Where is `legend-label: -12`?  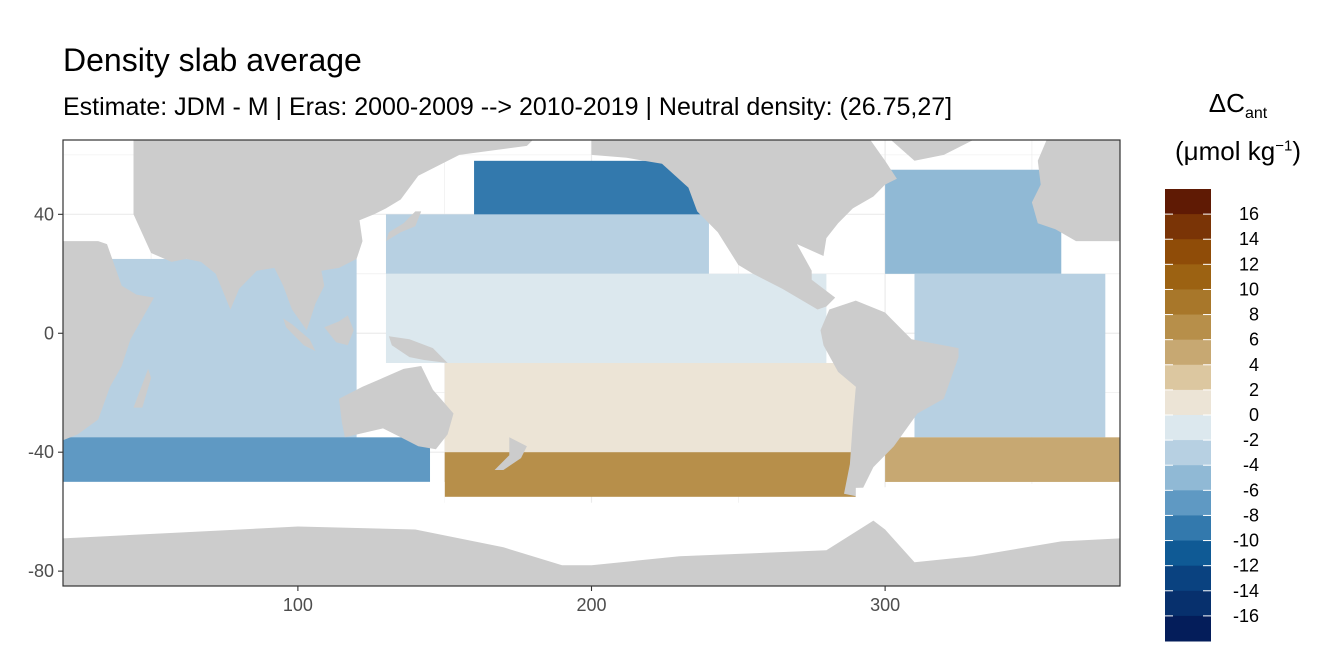 legend-label: -12 is located at coordinates (1246, 566).